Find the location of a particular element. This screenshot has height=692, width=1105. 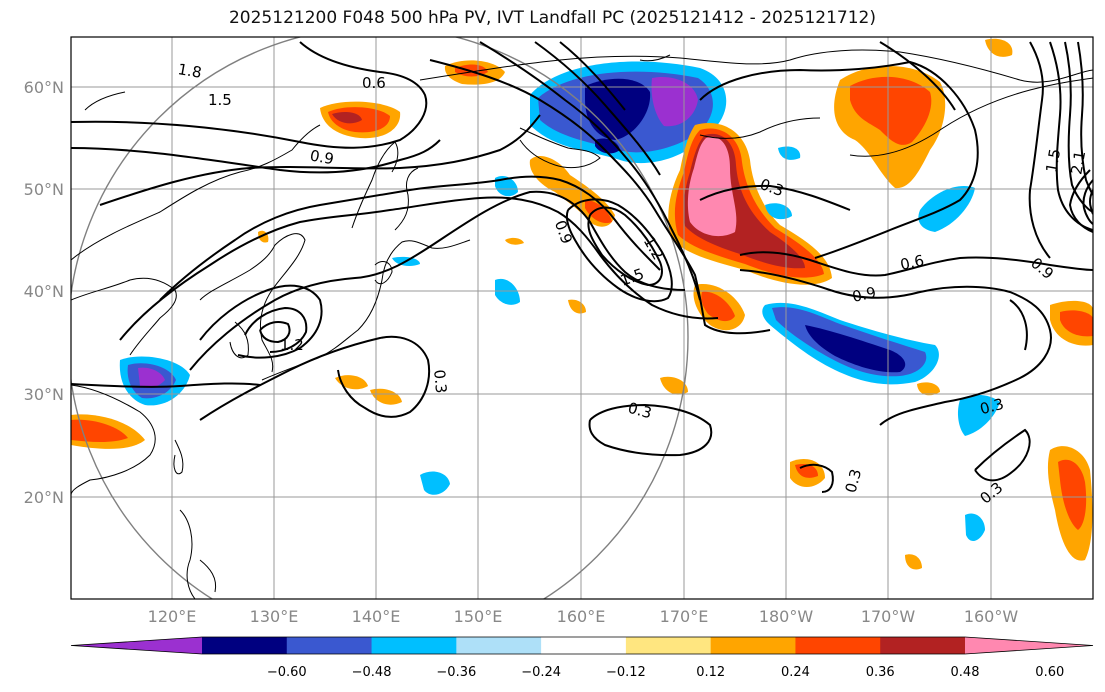

colorbar-tick-label: −0.12 is located at coordinates (626, 672).